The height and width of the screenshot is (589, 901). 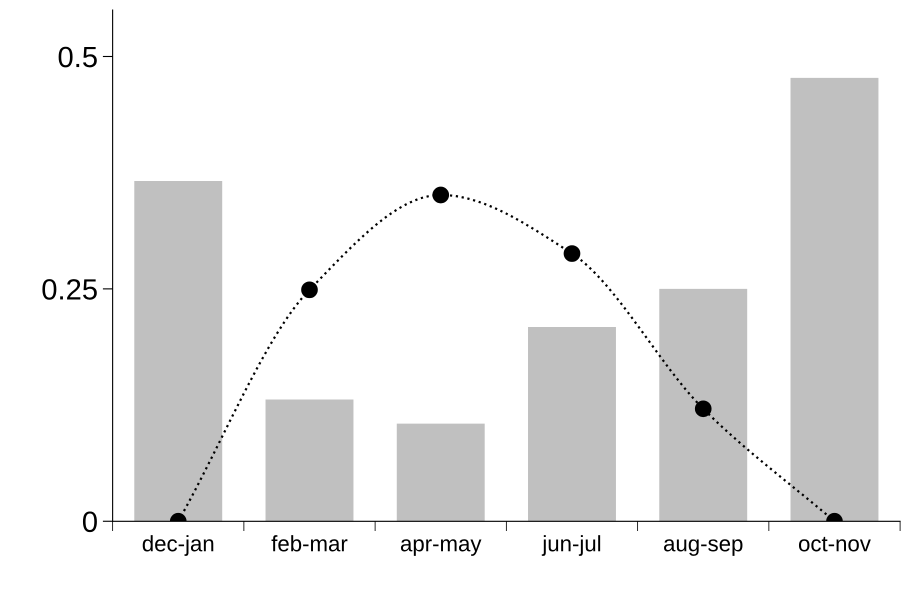 I want to click on x-tick-label: dec-jan, so click(x=178, y=545).